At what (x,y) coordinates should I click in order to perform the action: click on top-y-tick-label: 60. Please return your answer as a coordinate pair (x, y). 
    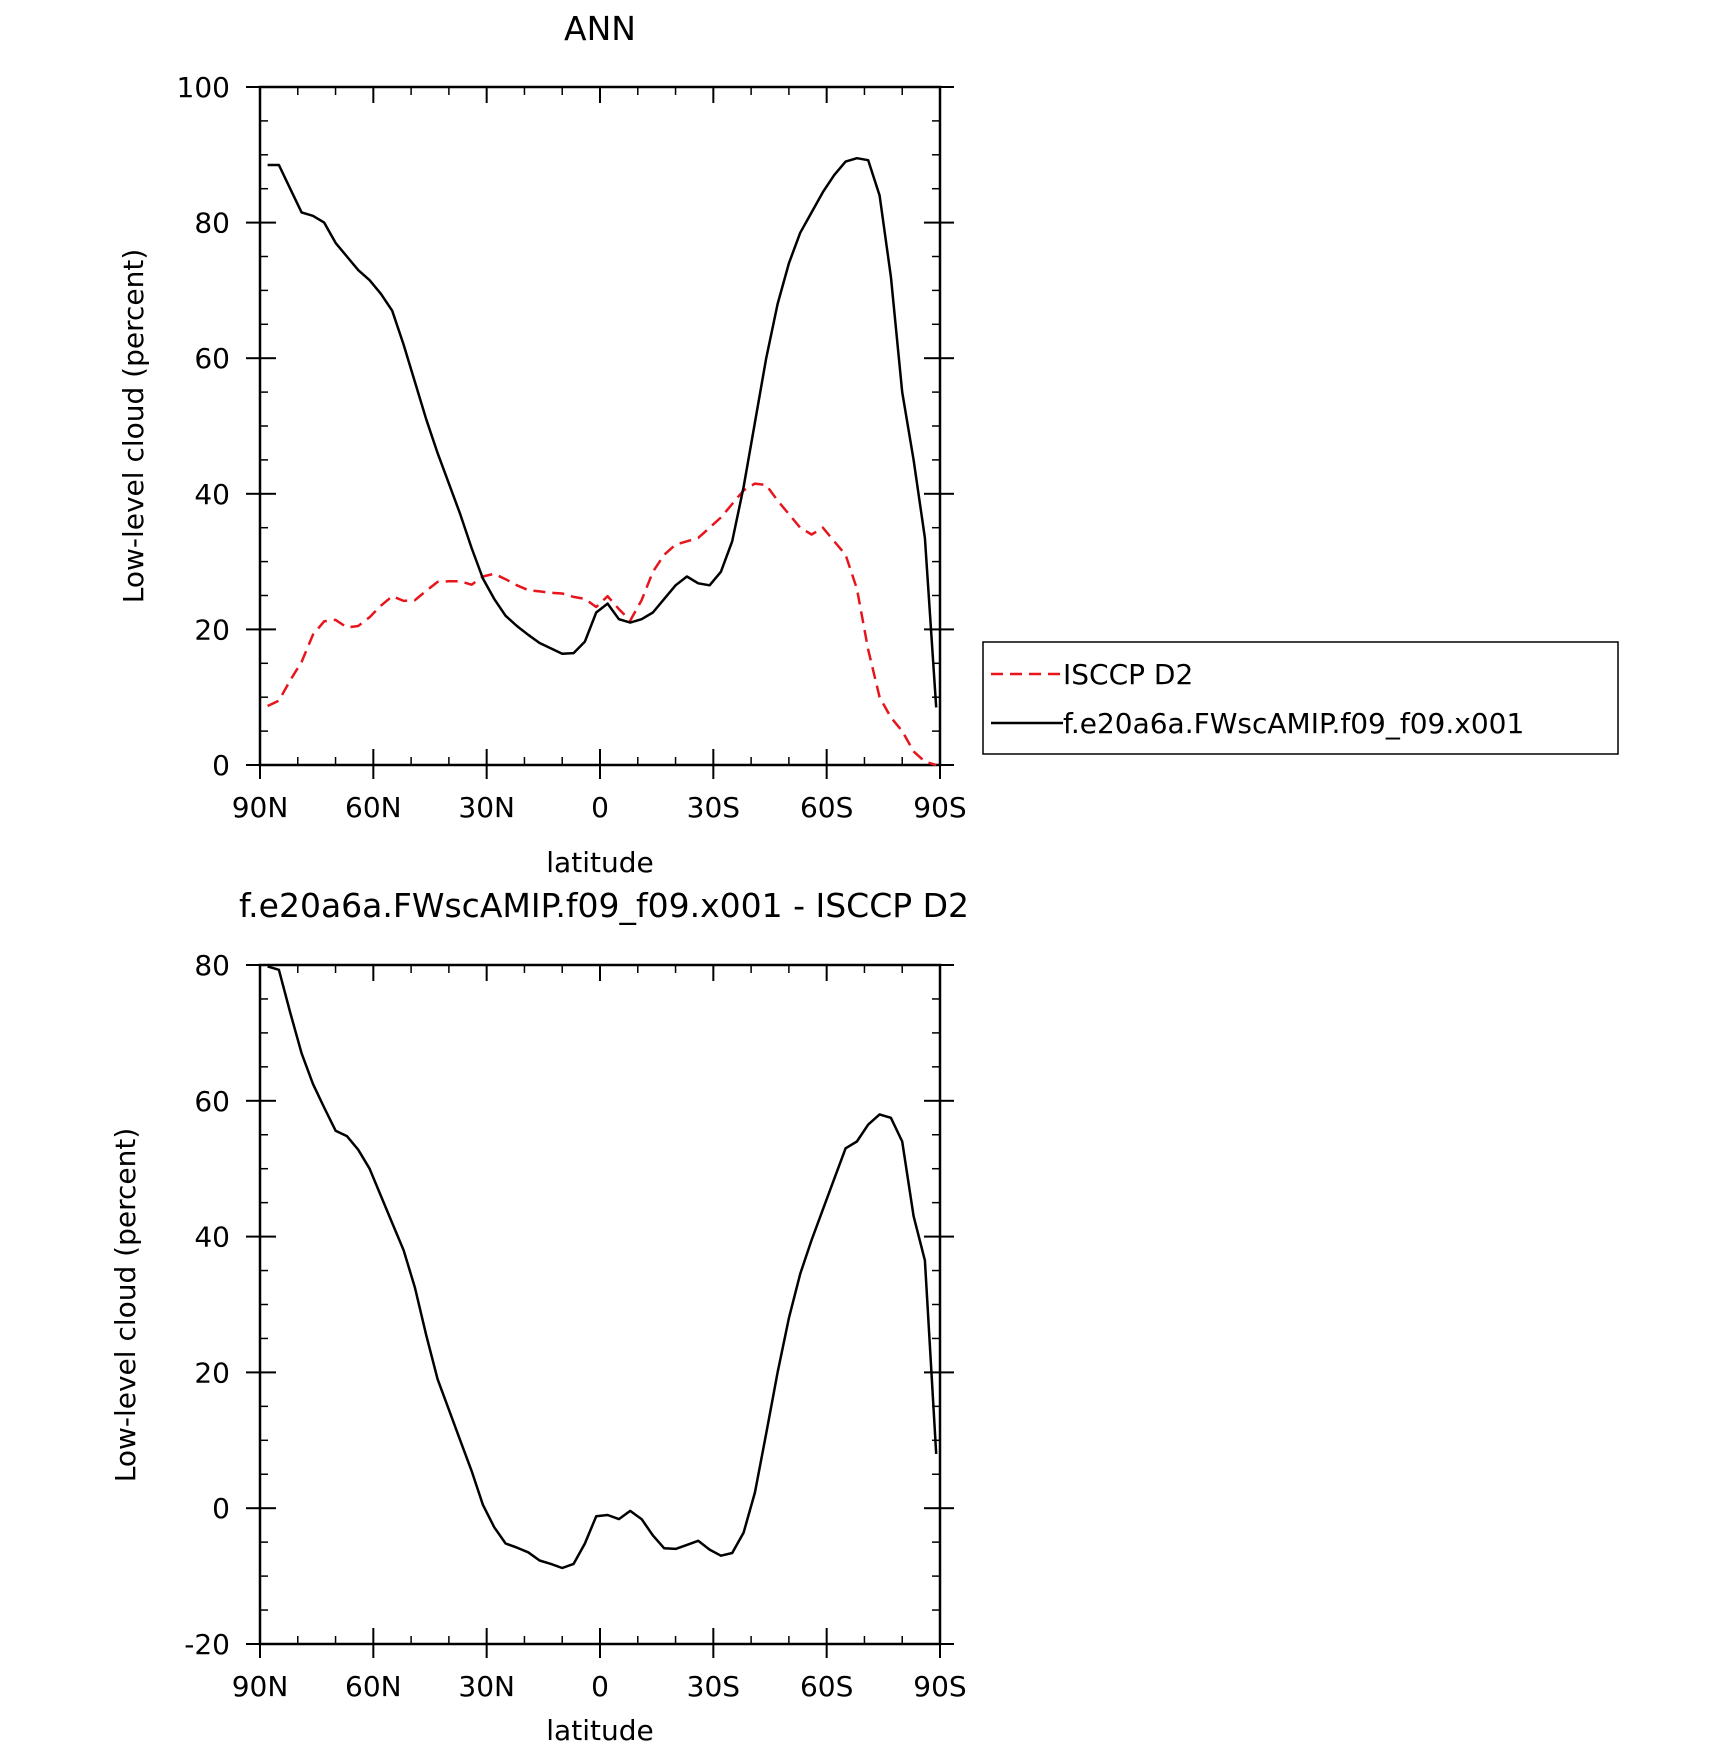
    Looking at the image, I should click on (212, 358).